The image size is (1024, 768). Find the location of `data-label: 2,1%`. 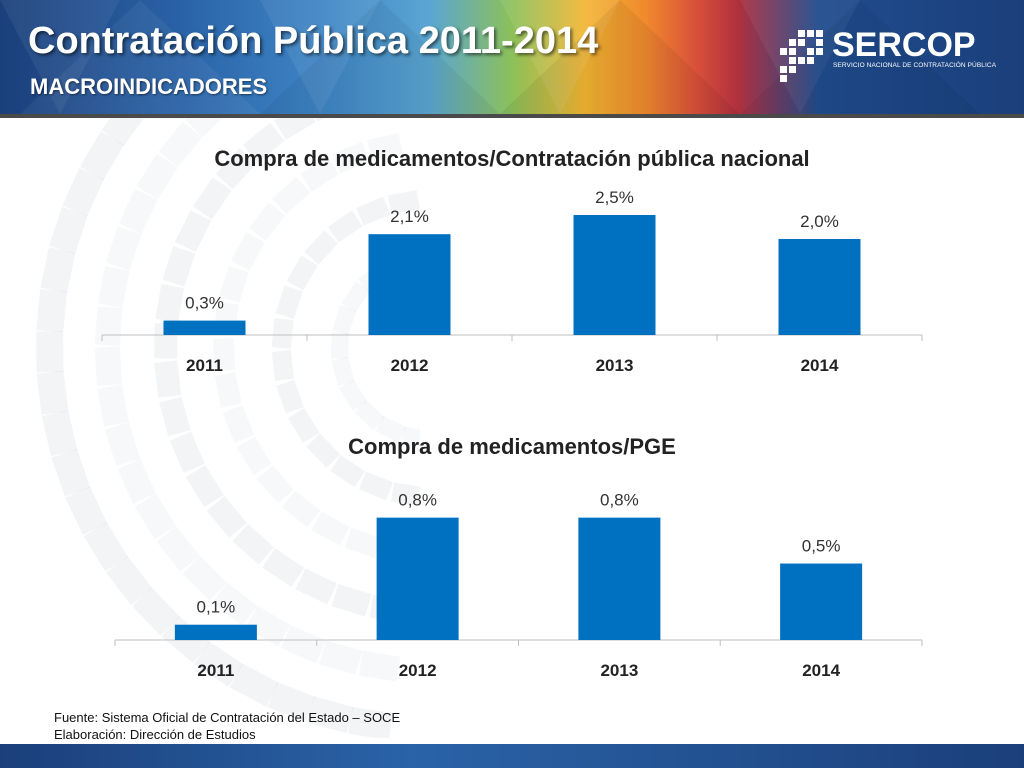

data-label: 2,1% is located at coordinates (409, 216).